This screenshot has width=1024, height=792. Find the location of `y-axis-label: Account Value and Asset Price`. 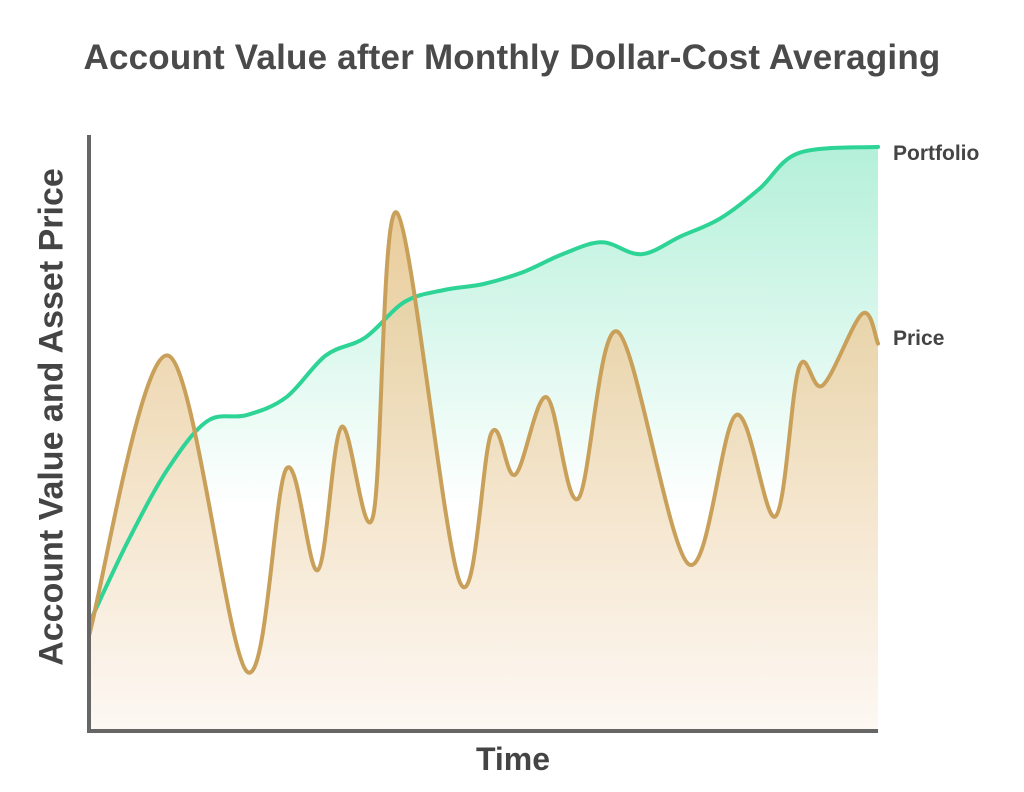

y-axis-label: Account Value and Asset Price is located at coordinates (51, 417).